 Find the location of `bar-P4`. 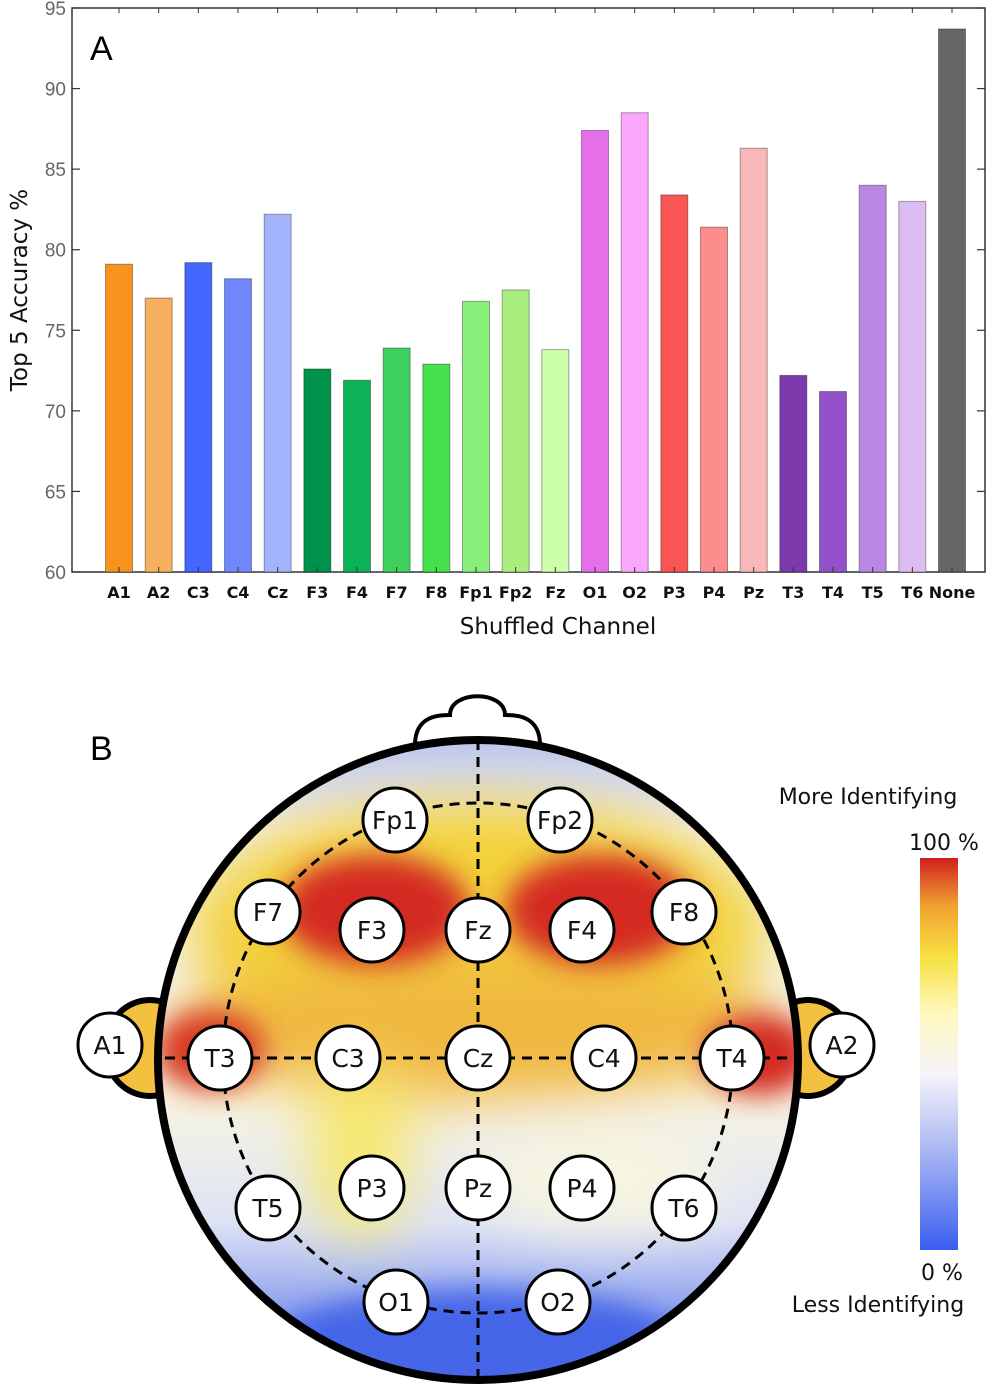

bar-P4 is located at coordinates (714, 399).